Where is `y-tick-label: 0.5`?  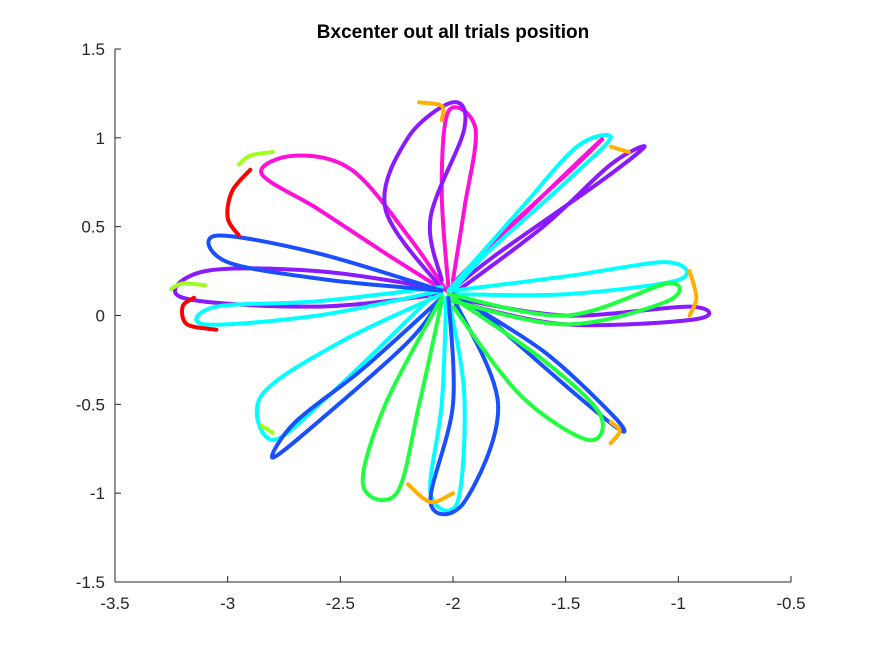 y-tick-label: 0.5 is located at coordinates (93, 227).